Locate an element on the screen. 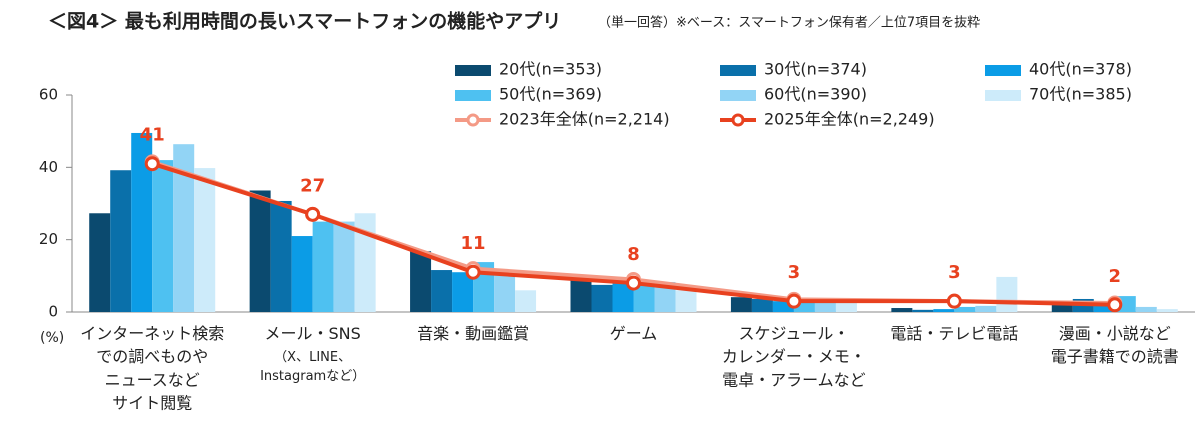 The image size is (1200, 444). x-tick-note: （X、LINE、 Instagramなど） is located at coordinates (312, 367).